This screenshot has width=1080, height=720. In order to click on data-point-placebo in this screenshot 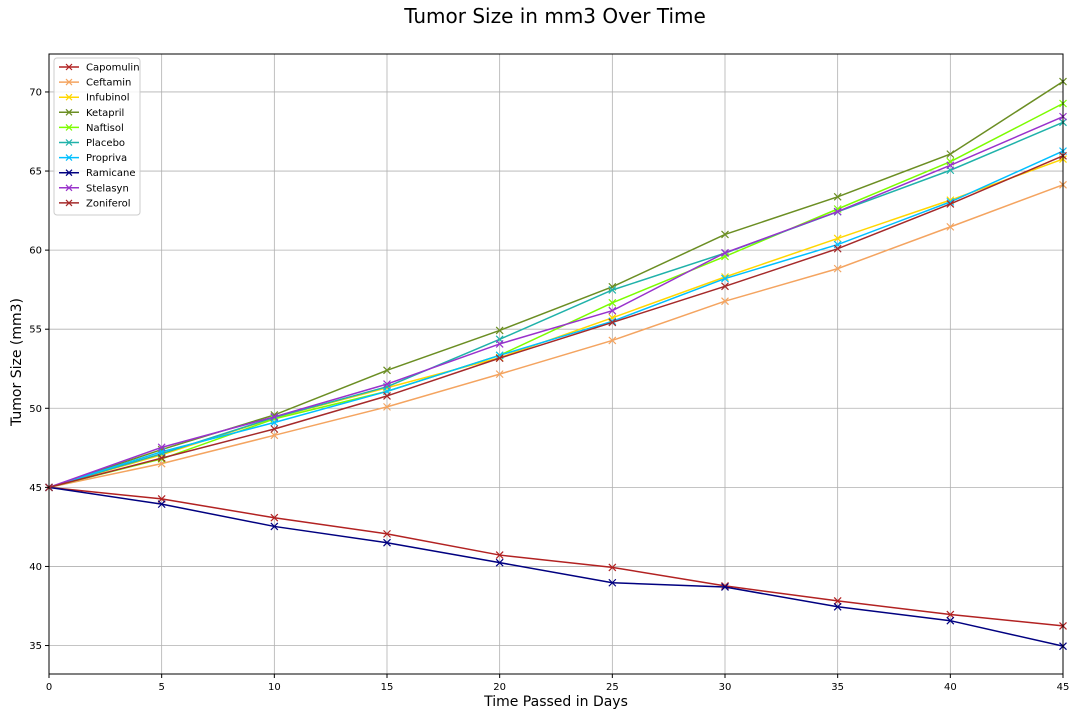, I will do `click(612, 290)`.